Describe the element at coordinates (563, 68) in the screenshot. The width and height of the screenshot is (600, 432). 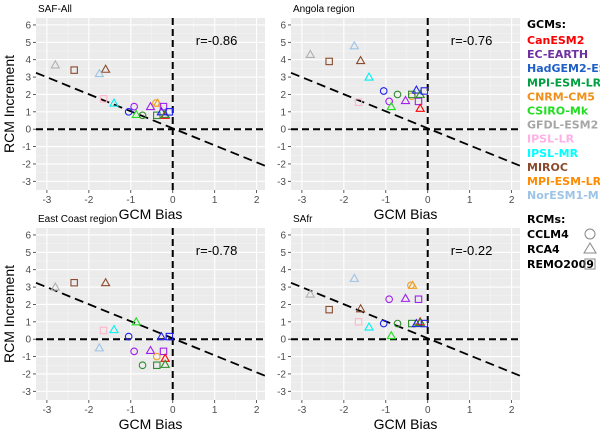
I see `legend-gcm-item: HadGEM2-ES` at that location.